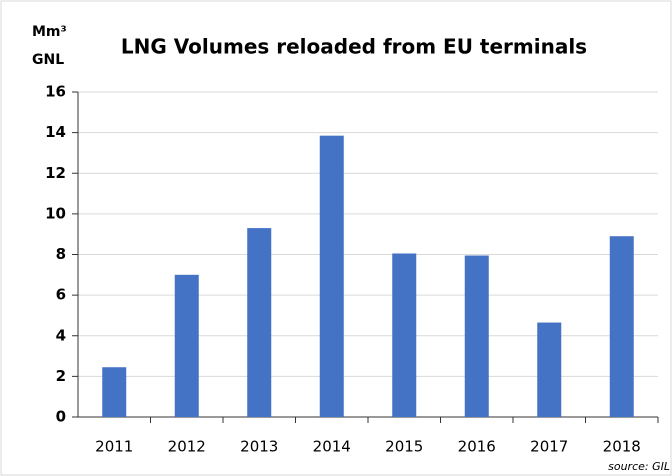 This screenshot has height=476, width=672. Describe the element at coordinates (49, 32) in the screenshot. I see `y-axis-label: Mm³` at that location.